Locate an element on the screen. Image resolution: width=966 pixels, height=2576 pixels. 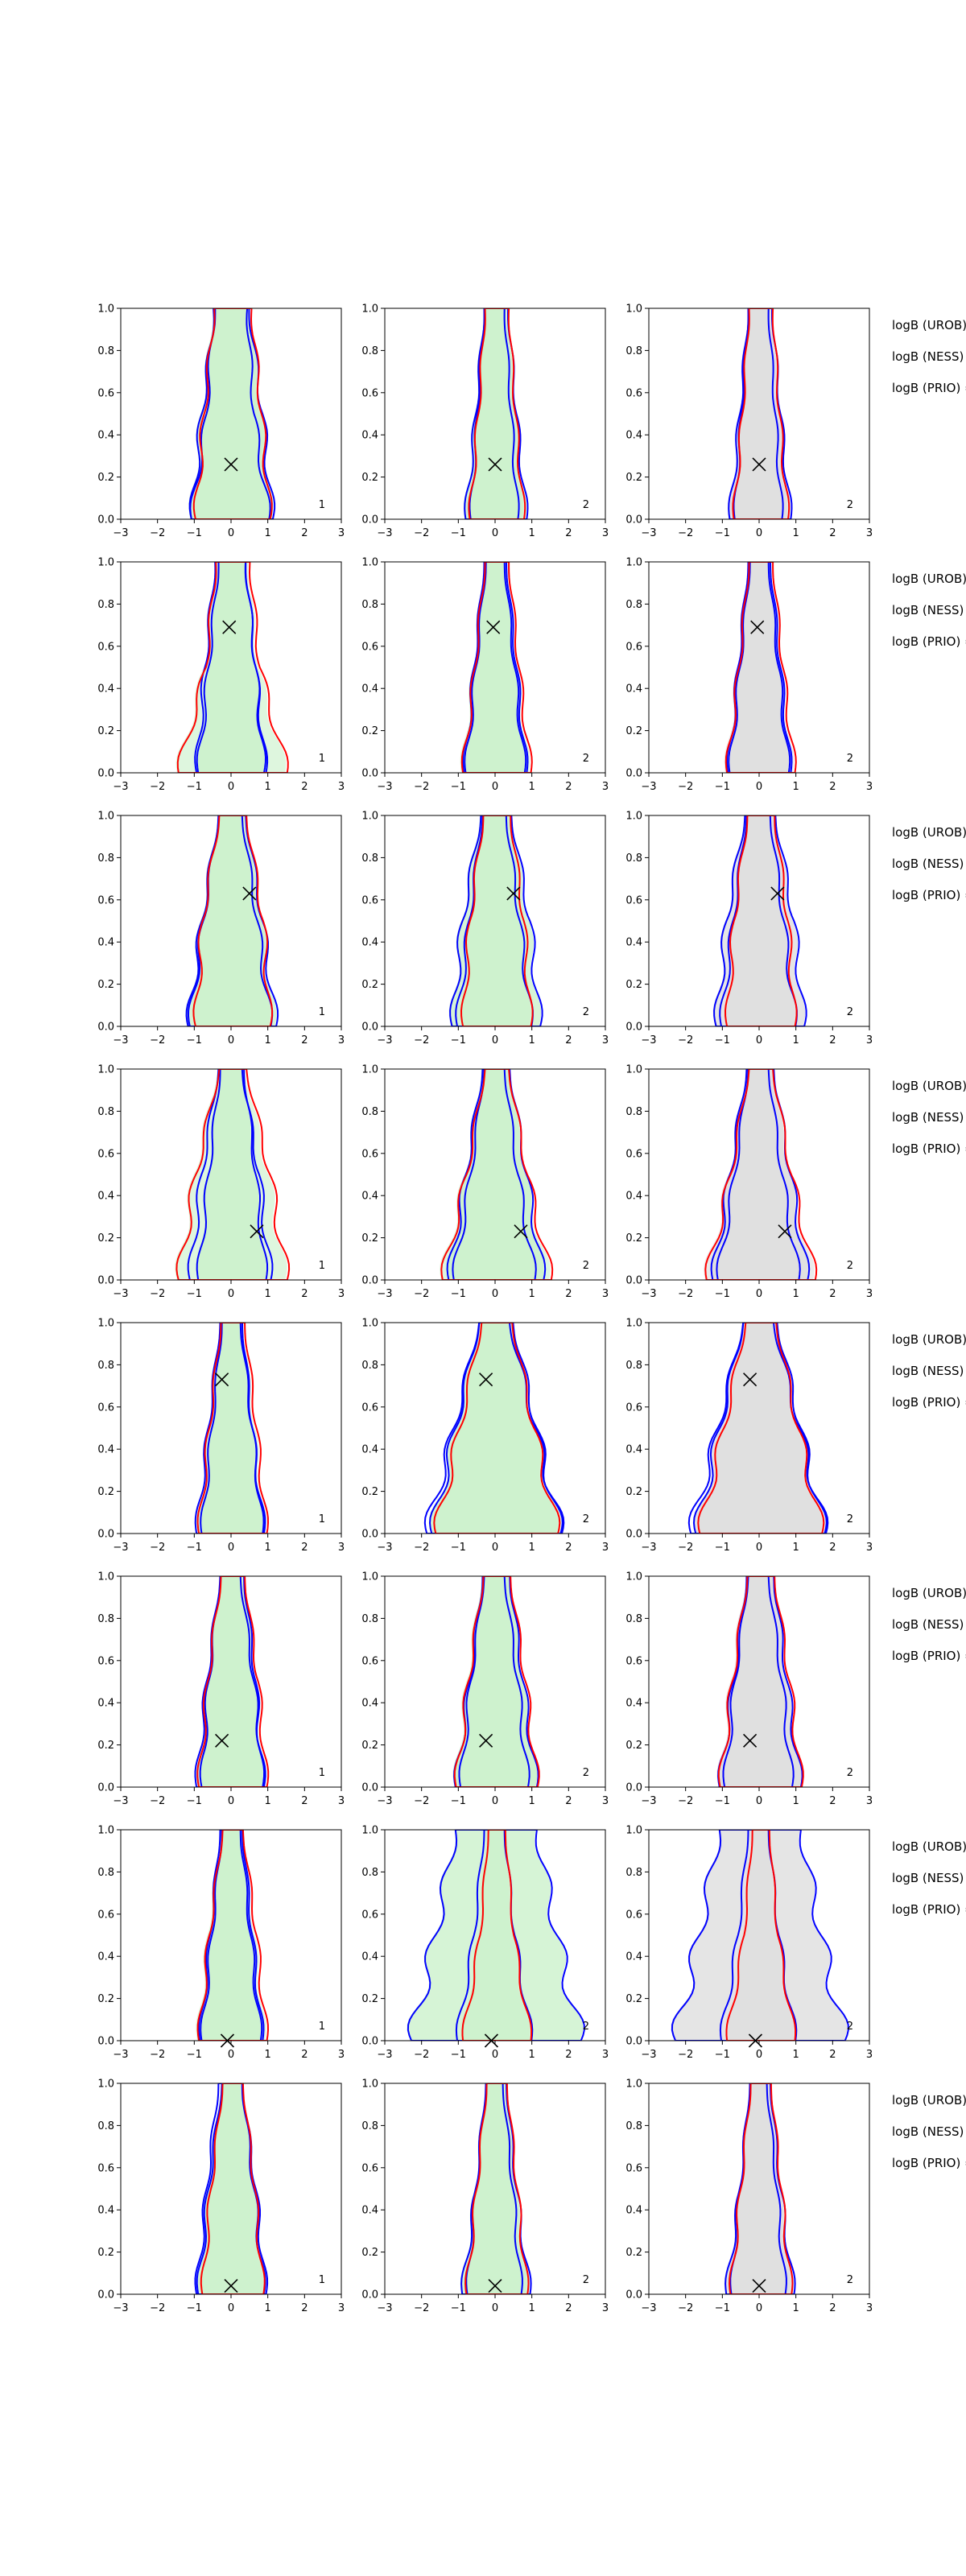
panel-r8-c1: −3 −2 −1 0 1 2 3 0.0 0.2 0.4 0.6 0.8 1.0 1 is located at coordinates (221, 2197).